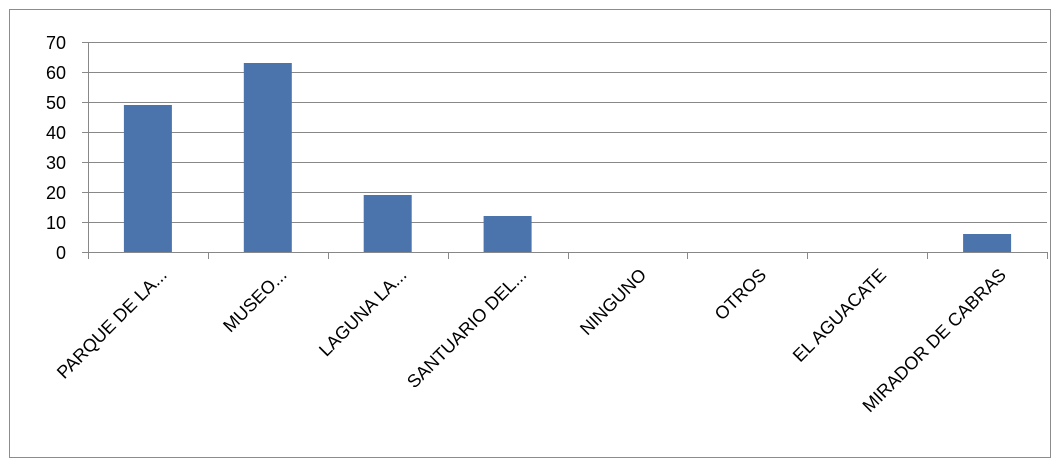 The width and height of the screenshot is (1061, 467). Describe the element at coordinates (56, 148) in the screenshot. I see `y-tick-labels: 0 10 20 30 40 50 60 70` at that location.